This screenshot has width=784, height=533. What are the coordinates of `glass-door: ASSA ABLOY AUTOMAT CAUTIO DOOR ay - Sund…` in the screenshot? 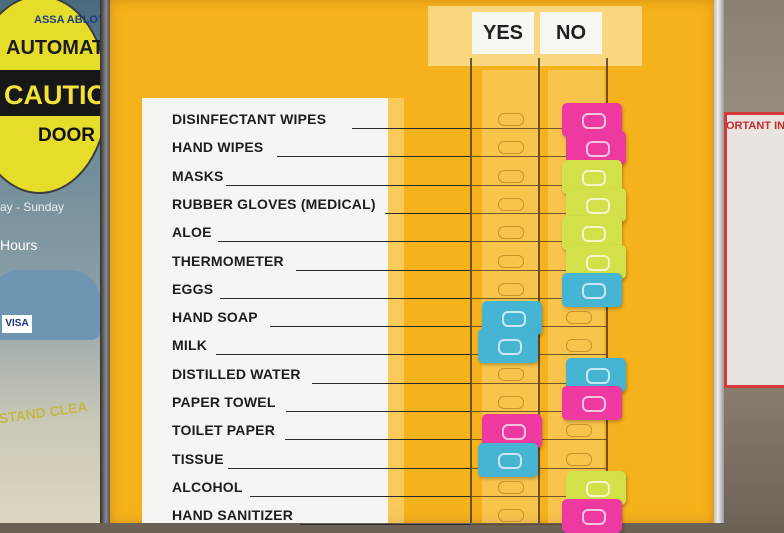 It's located at (56, 261).